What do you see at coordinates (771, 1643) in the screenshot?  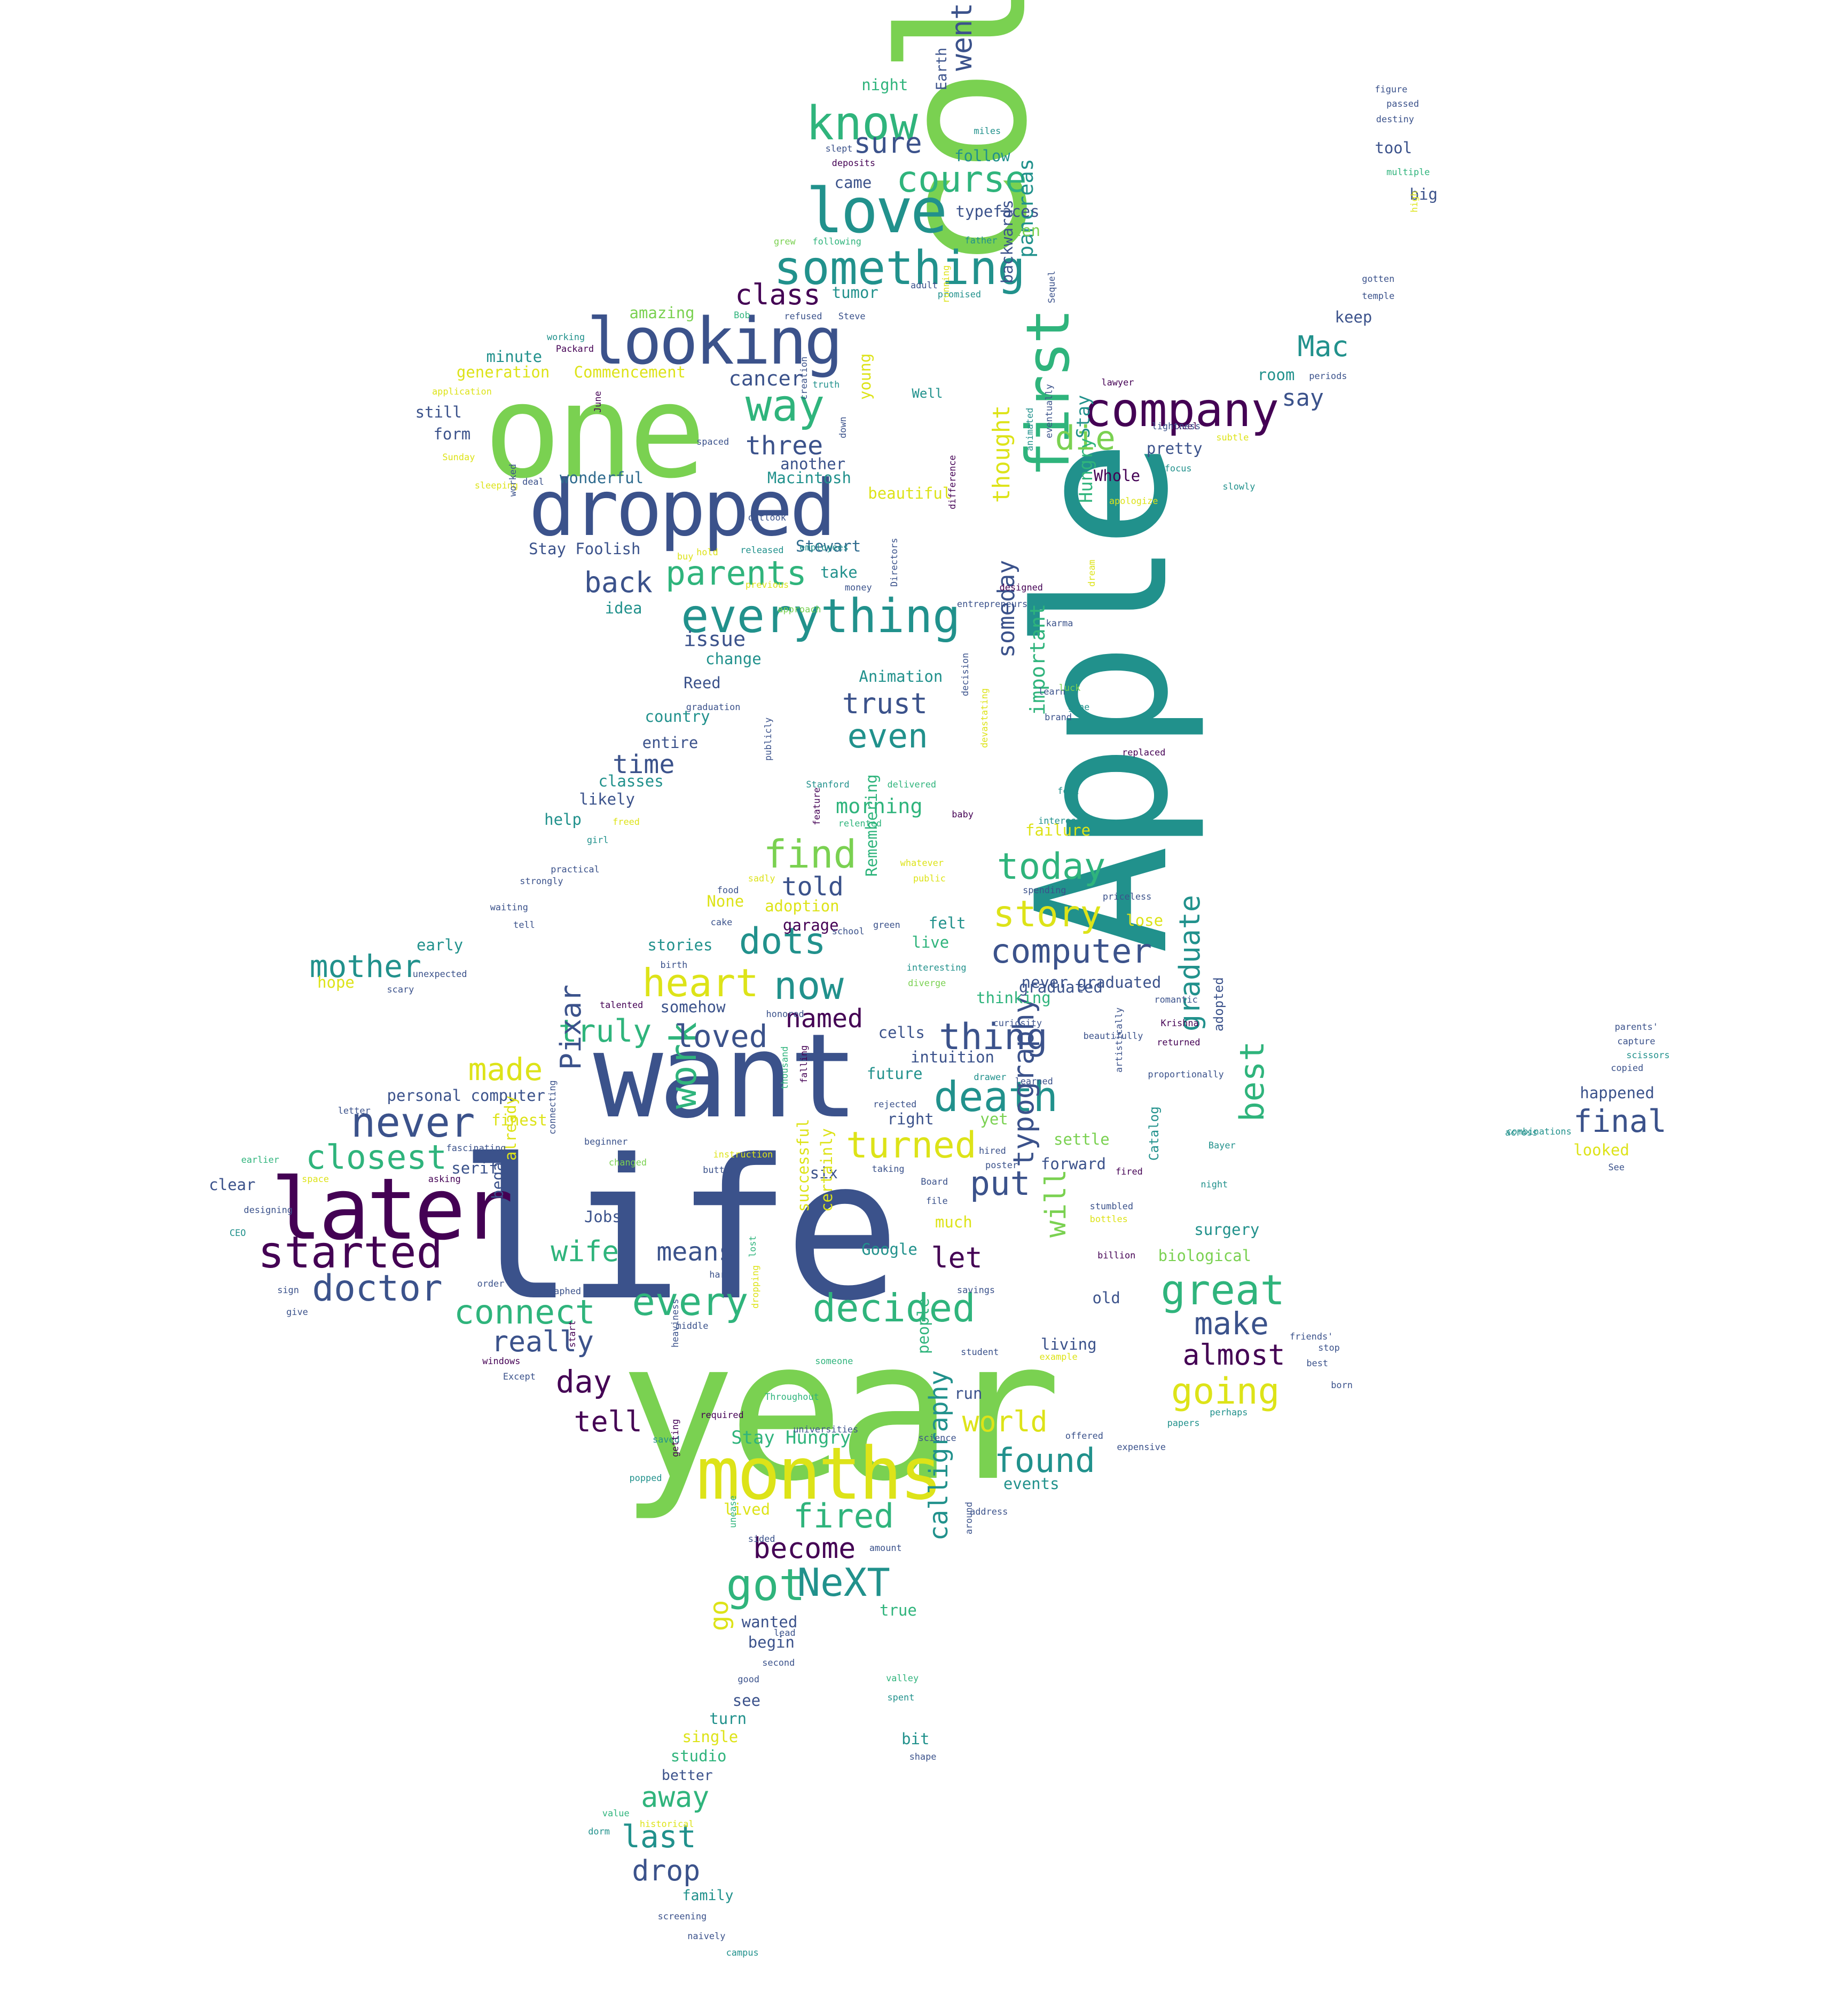 I see `cloud-word: begin` at bounding box center [771, 1643].